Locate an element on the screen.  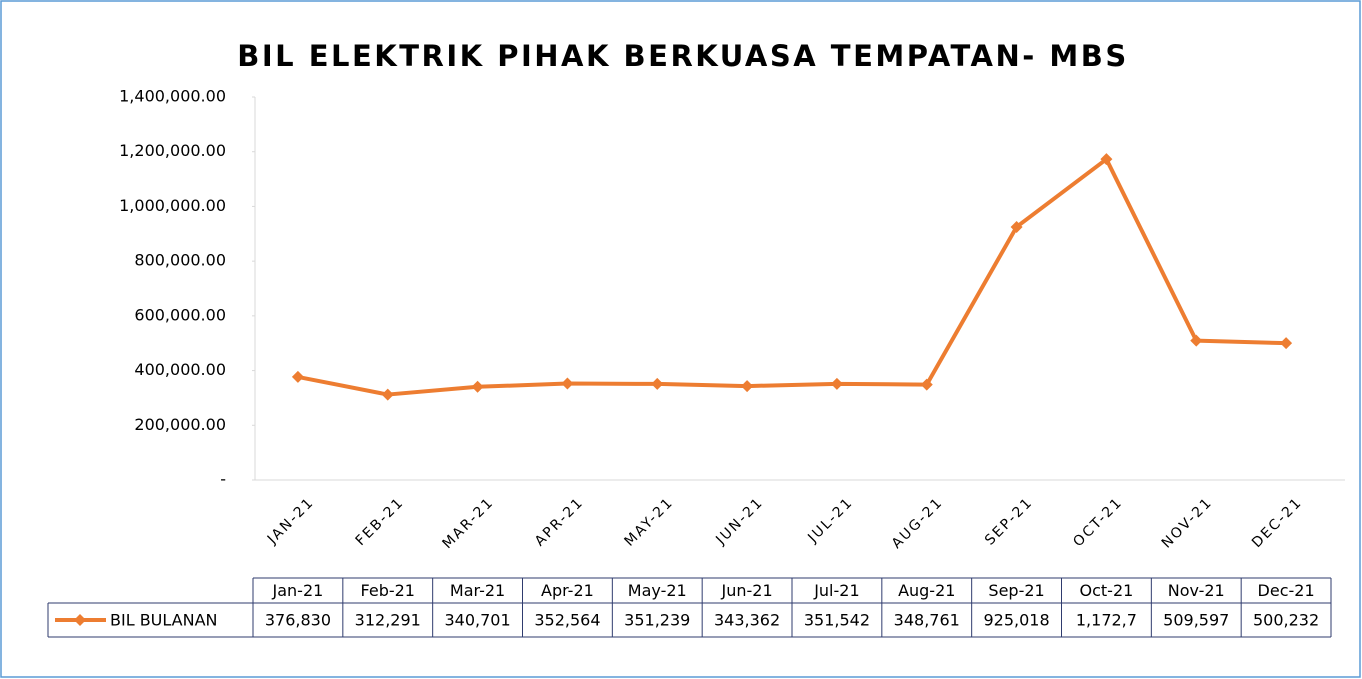
y-tick-label: 1,000,000.00 is located at coordinates (172, 205).